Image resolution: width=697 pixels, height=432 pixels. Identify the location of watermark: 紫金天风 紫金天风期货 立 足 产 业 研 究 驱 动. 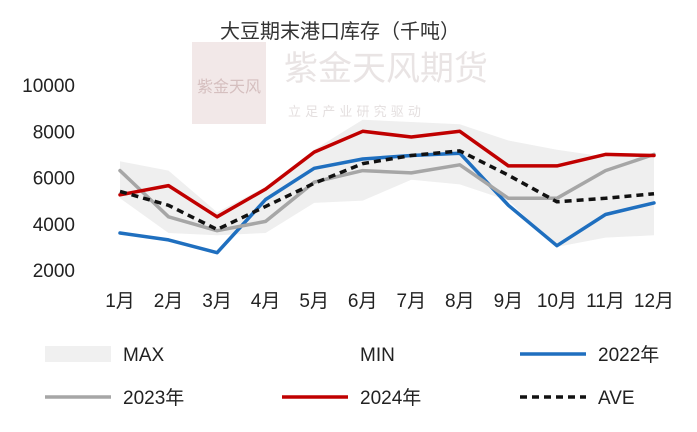
(340, 83).